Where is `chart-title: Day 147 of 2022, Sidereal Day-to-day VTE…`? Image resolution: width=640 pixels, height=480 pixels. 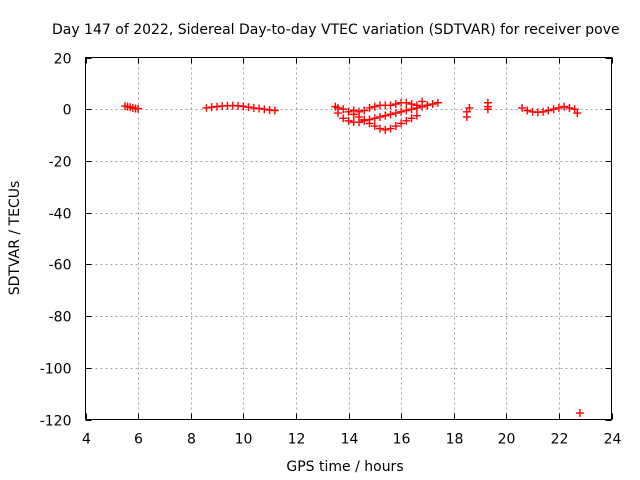 chart-title: Day 147 of 2022, Sidereal Day-to-day VTE… is located at coordinates (336, 30).